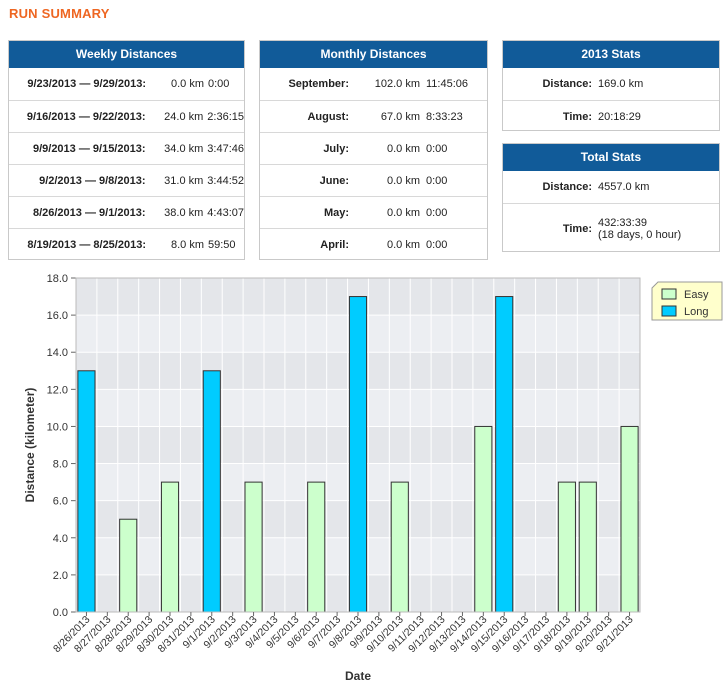  Describe the element at coordinates (397, 84) in the screenshot. I see `month-distance: 102.0 km` at that location.